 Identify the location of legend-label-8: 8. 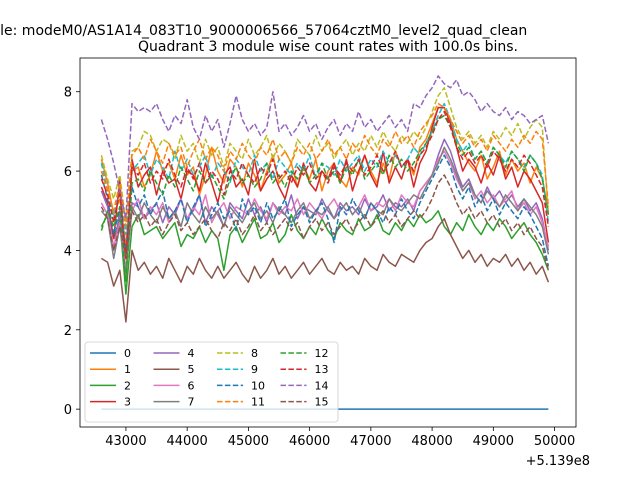
(254, 353).